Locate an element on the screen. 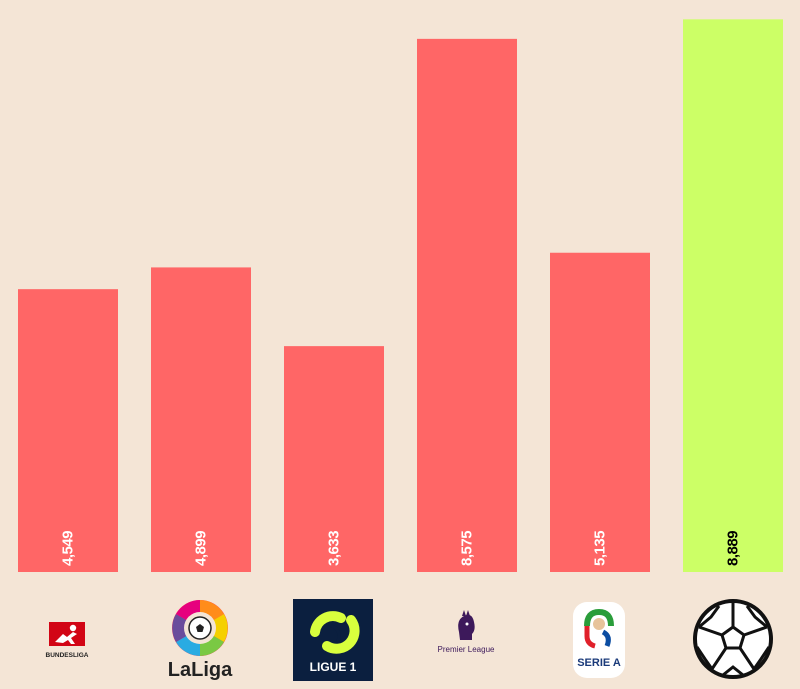 This screenshot has height=689, width=800. bar-bundesliga is located at coordinates (68, 430).